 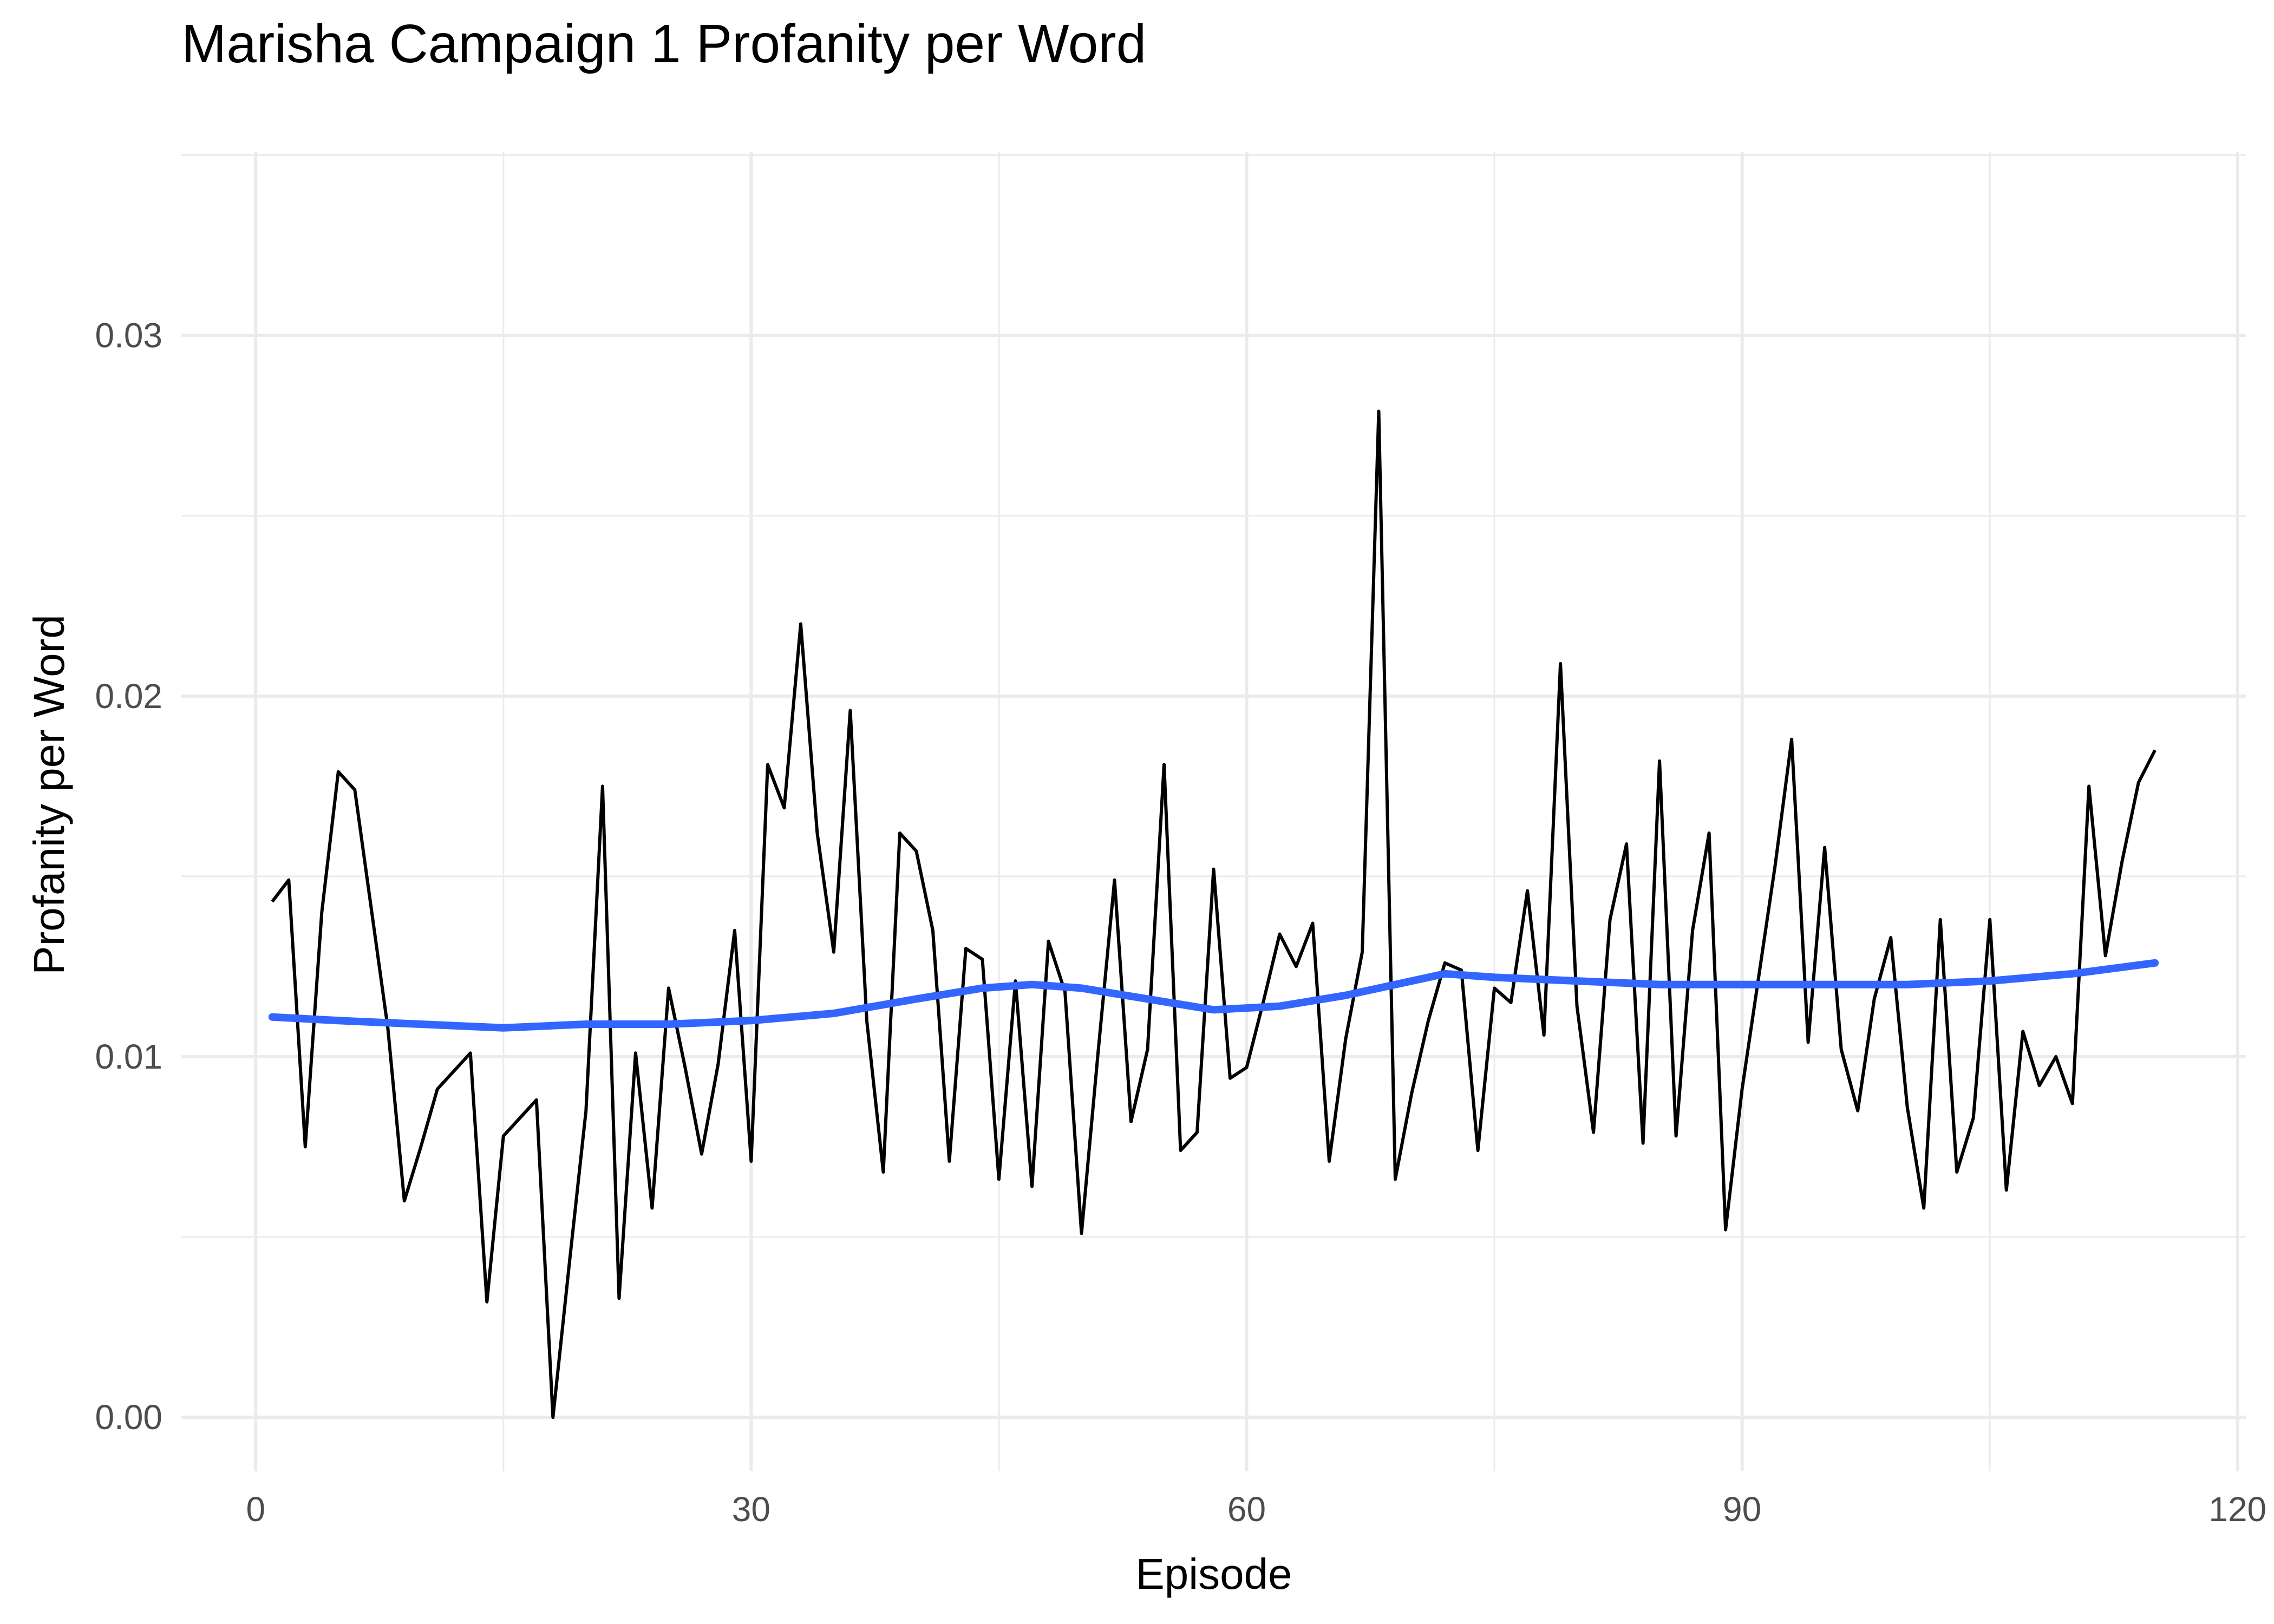 I want to click on y-tick-label: 0.00, so click(x=129, y=1418).